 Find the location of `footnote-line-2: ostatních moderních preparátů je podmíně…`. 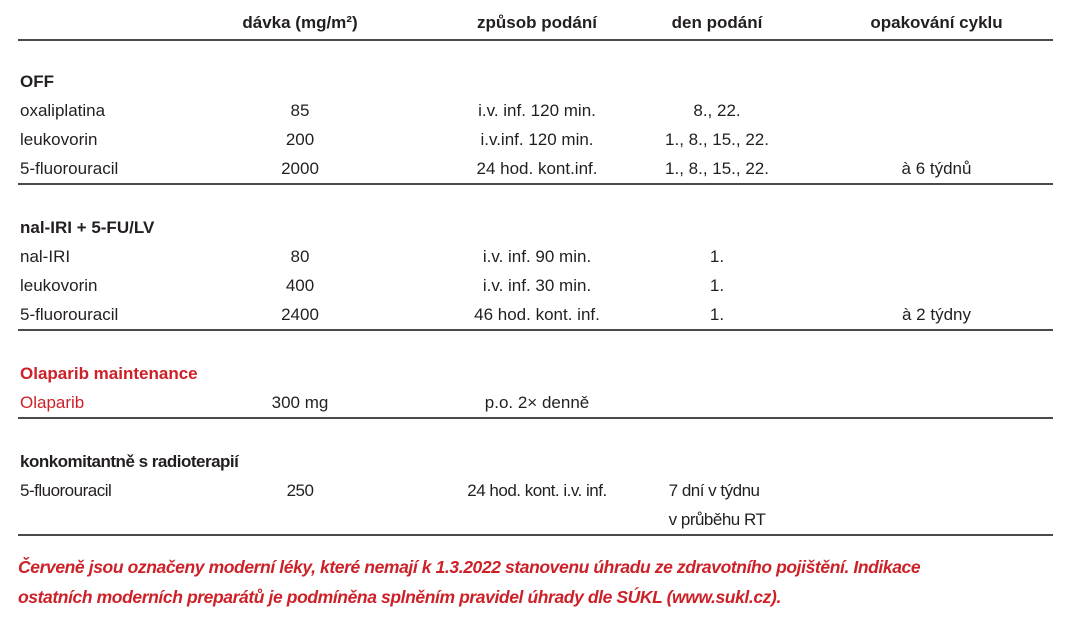

footnote-line-2: ostatních moderních preparátů je podmíně… is located at coordinates (399, 597).